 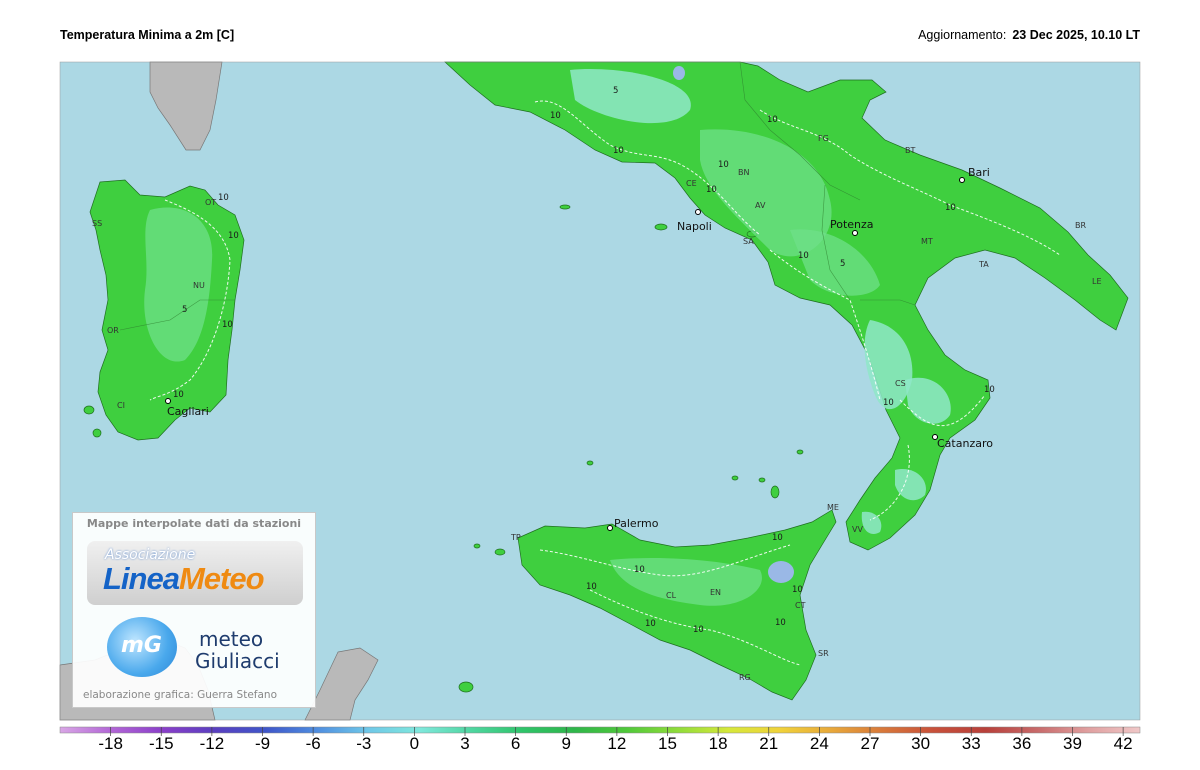 I want to click on province-code: SA, so click(x=748, y=241).